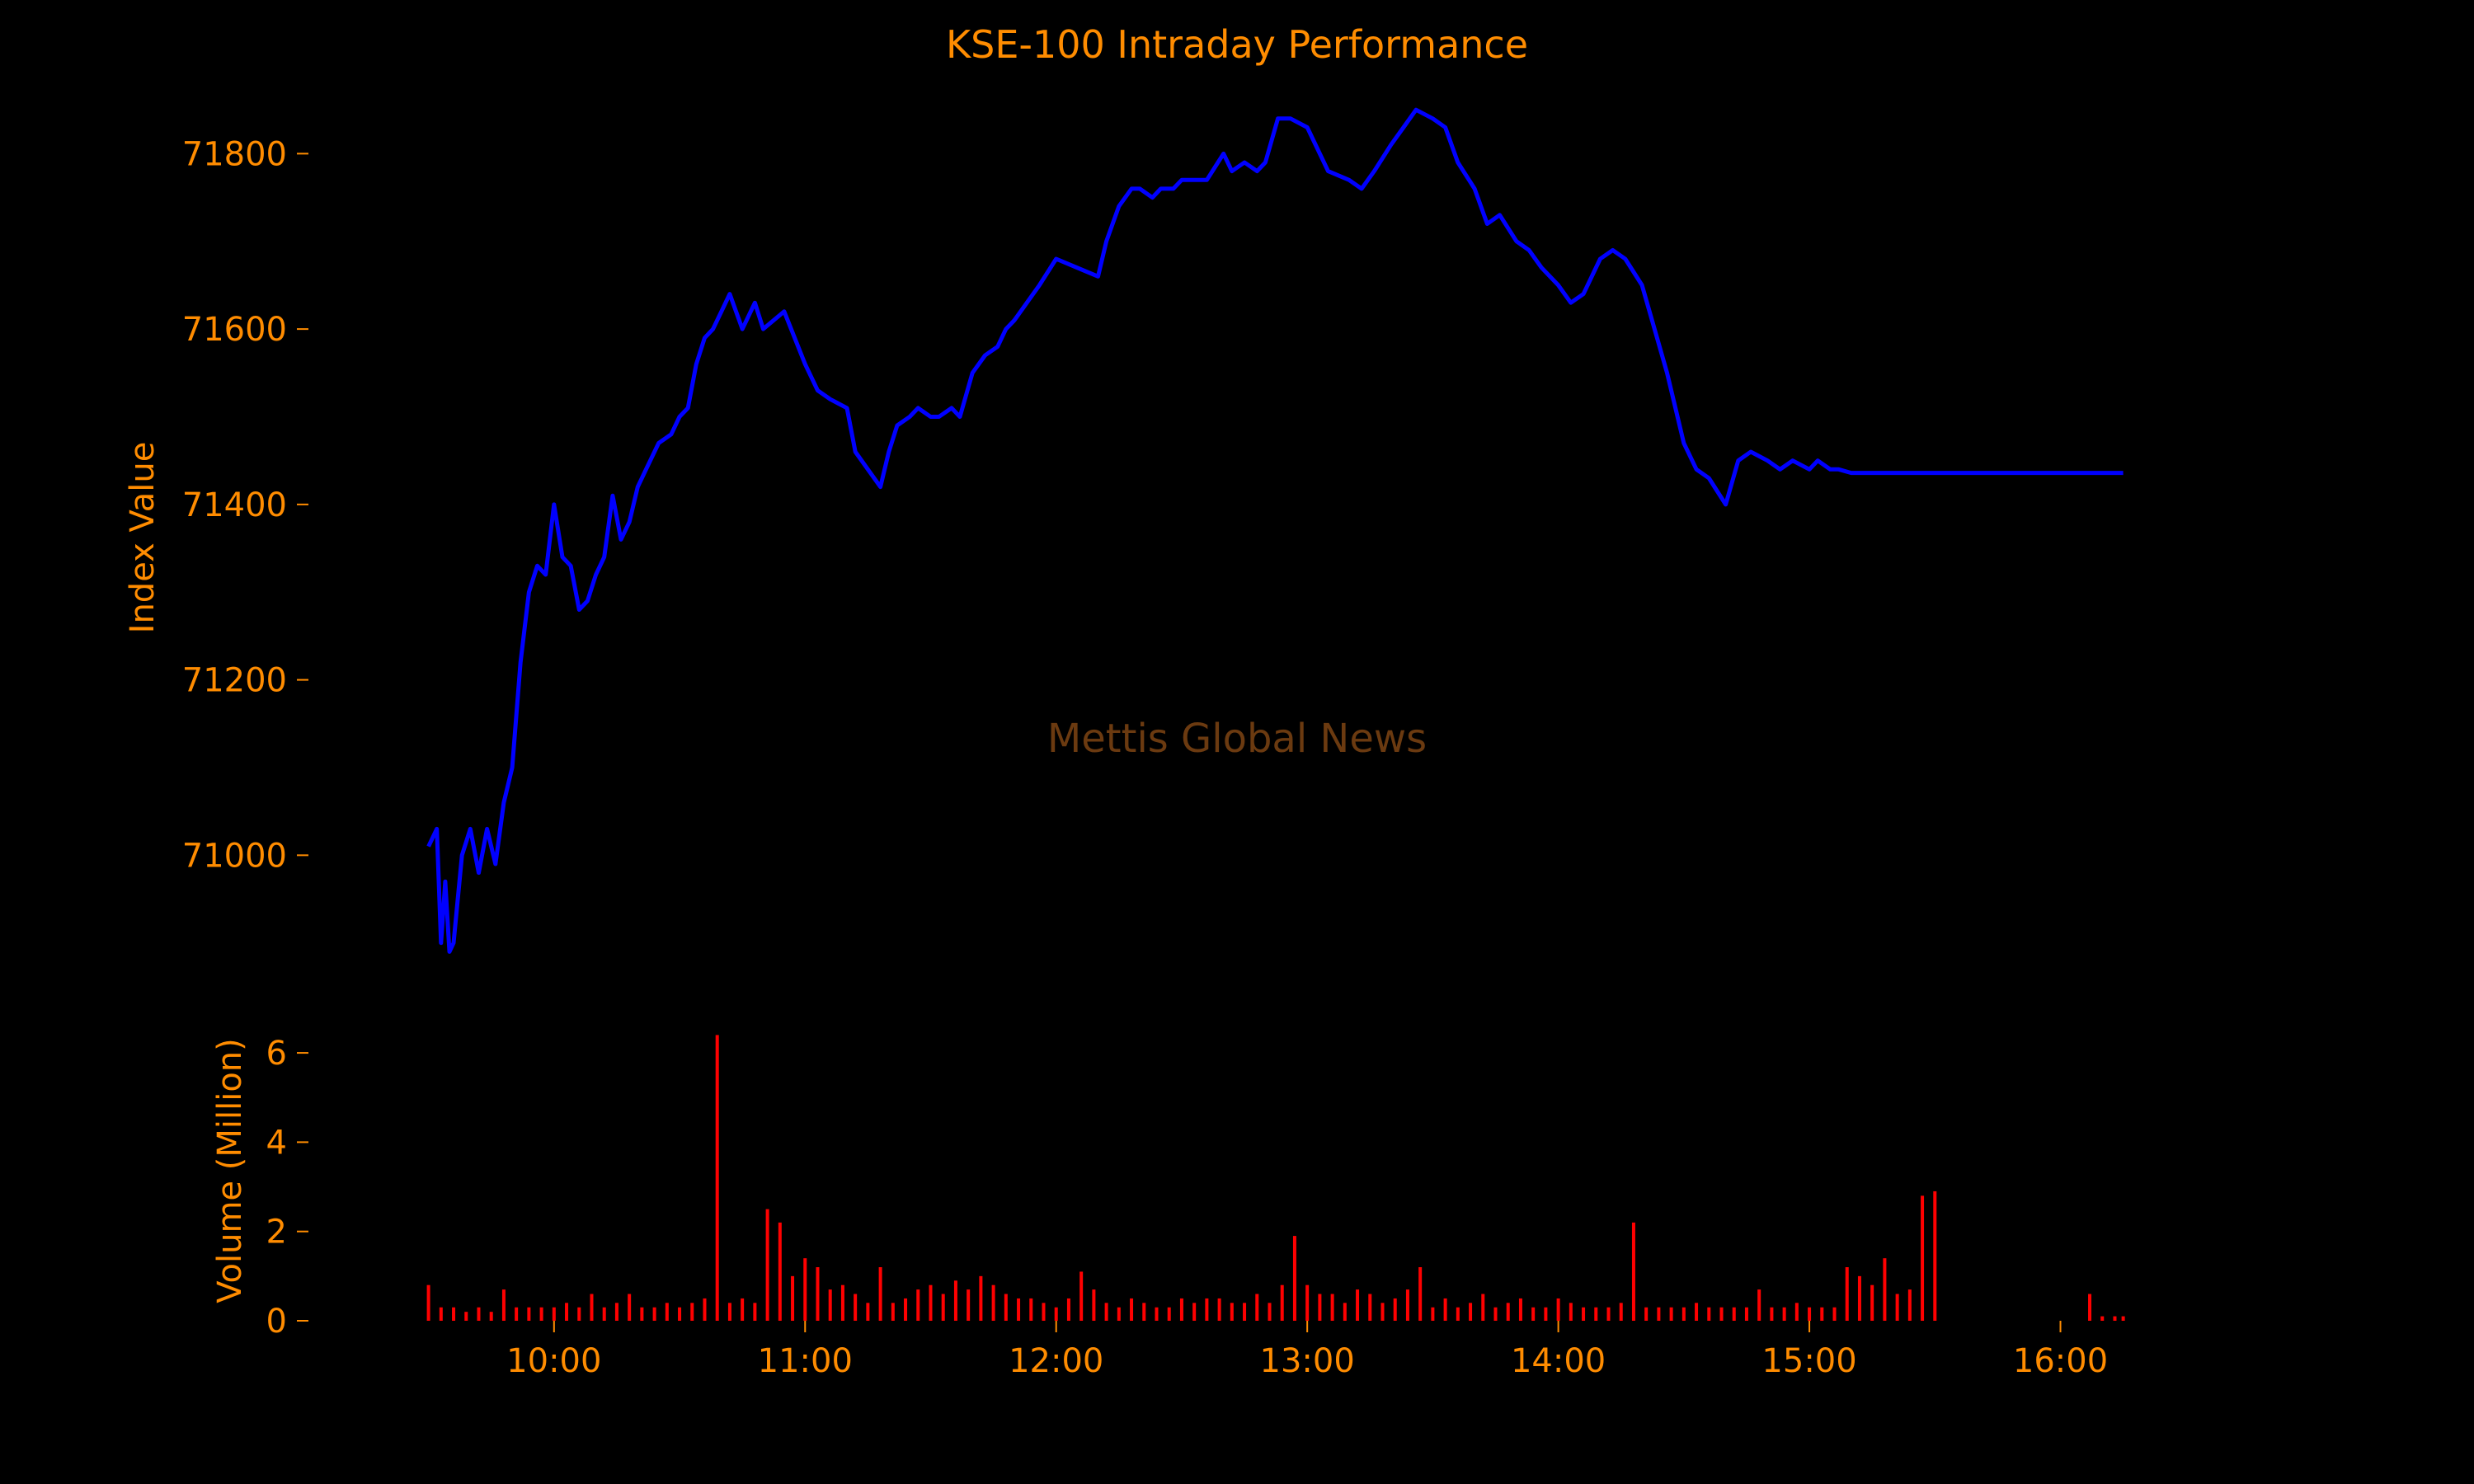 The height and width of the screenshot is (1484, 2474). What do you see at coordinates (287, 1188) in the screenshot?
I see `volume-y-ticks: 0 2 4 6` at bounding box center [287, 1188].